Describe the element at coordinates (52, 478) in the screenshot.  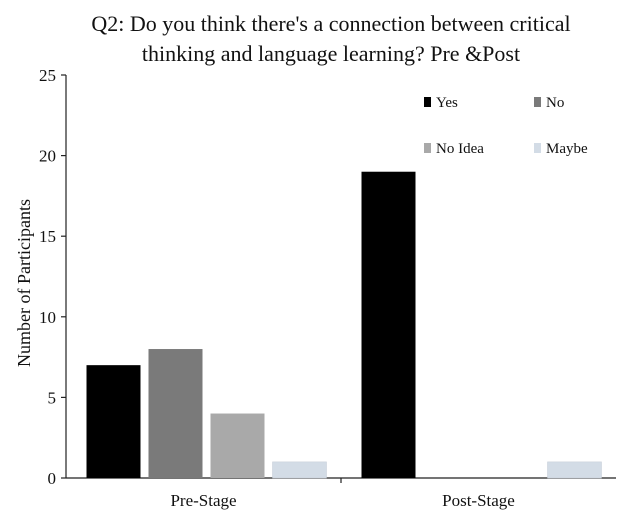
I see `y-tick-label: 0` at that location.